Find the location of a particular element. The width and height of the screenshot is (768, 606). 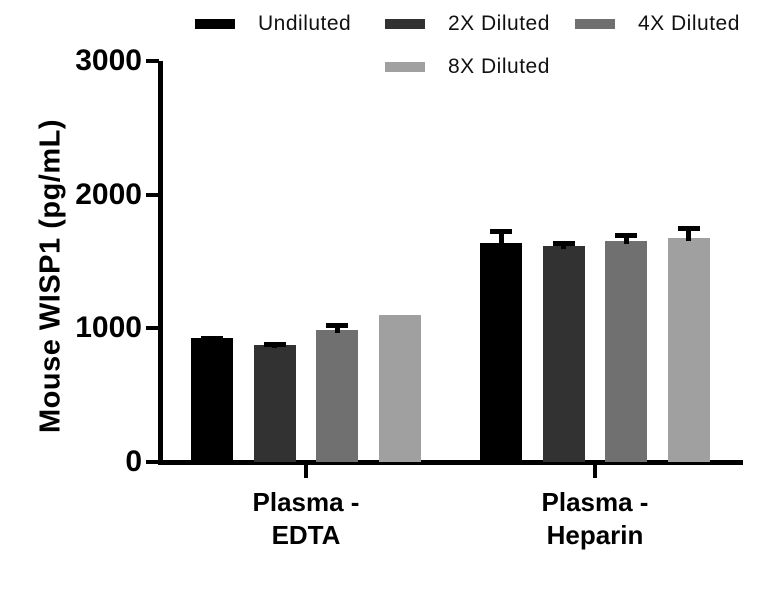

x-tick-mark-heparin is located at coordinates (595, 471).